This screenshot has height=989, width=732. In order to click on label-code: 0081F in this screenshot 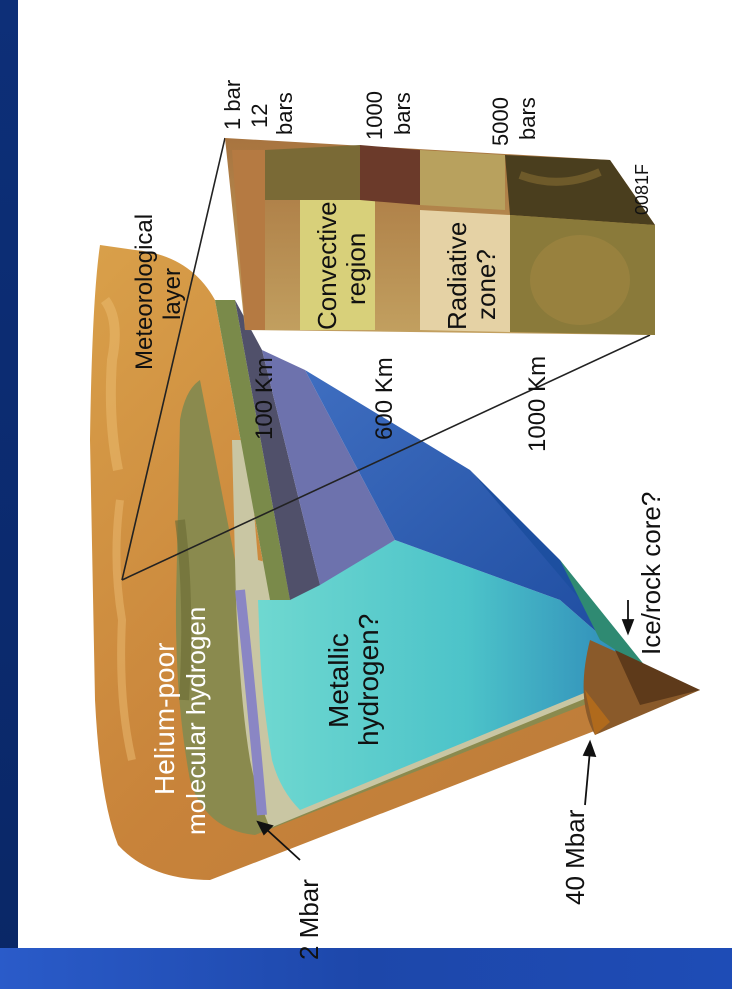, I will do `click(642, 189)`.